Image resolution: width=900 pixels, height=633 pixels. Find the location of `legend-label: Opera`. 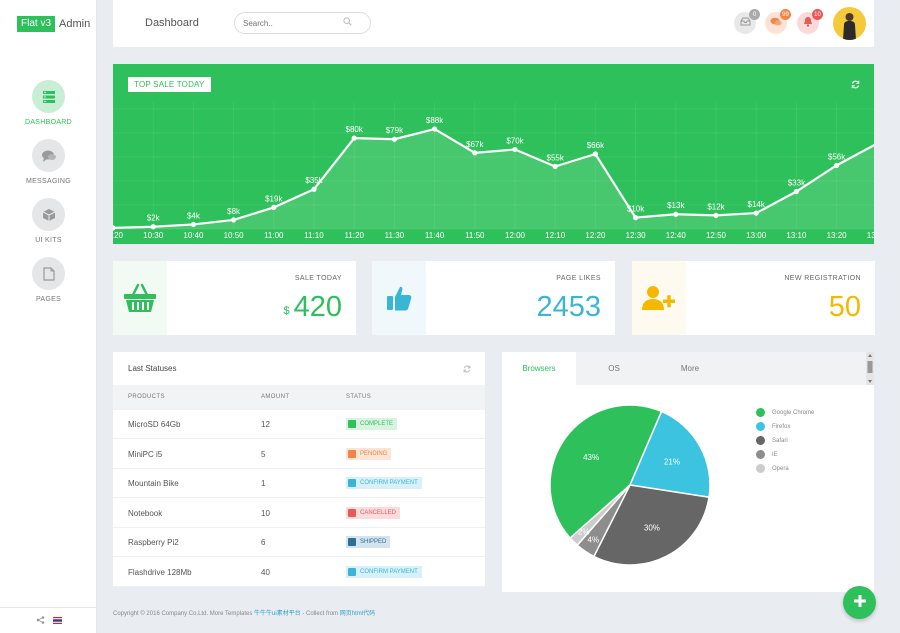

legend-label: Opera is located at coordinates (780, 468).